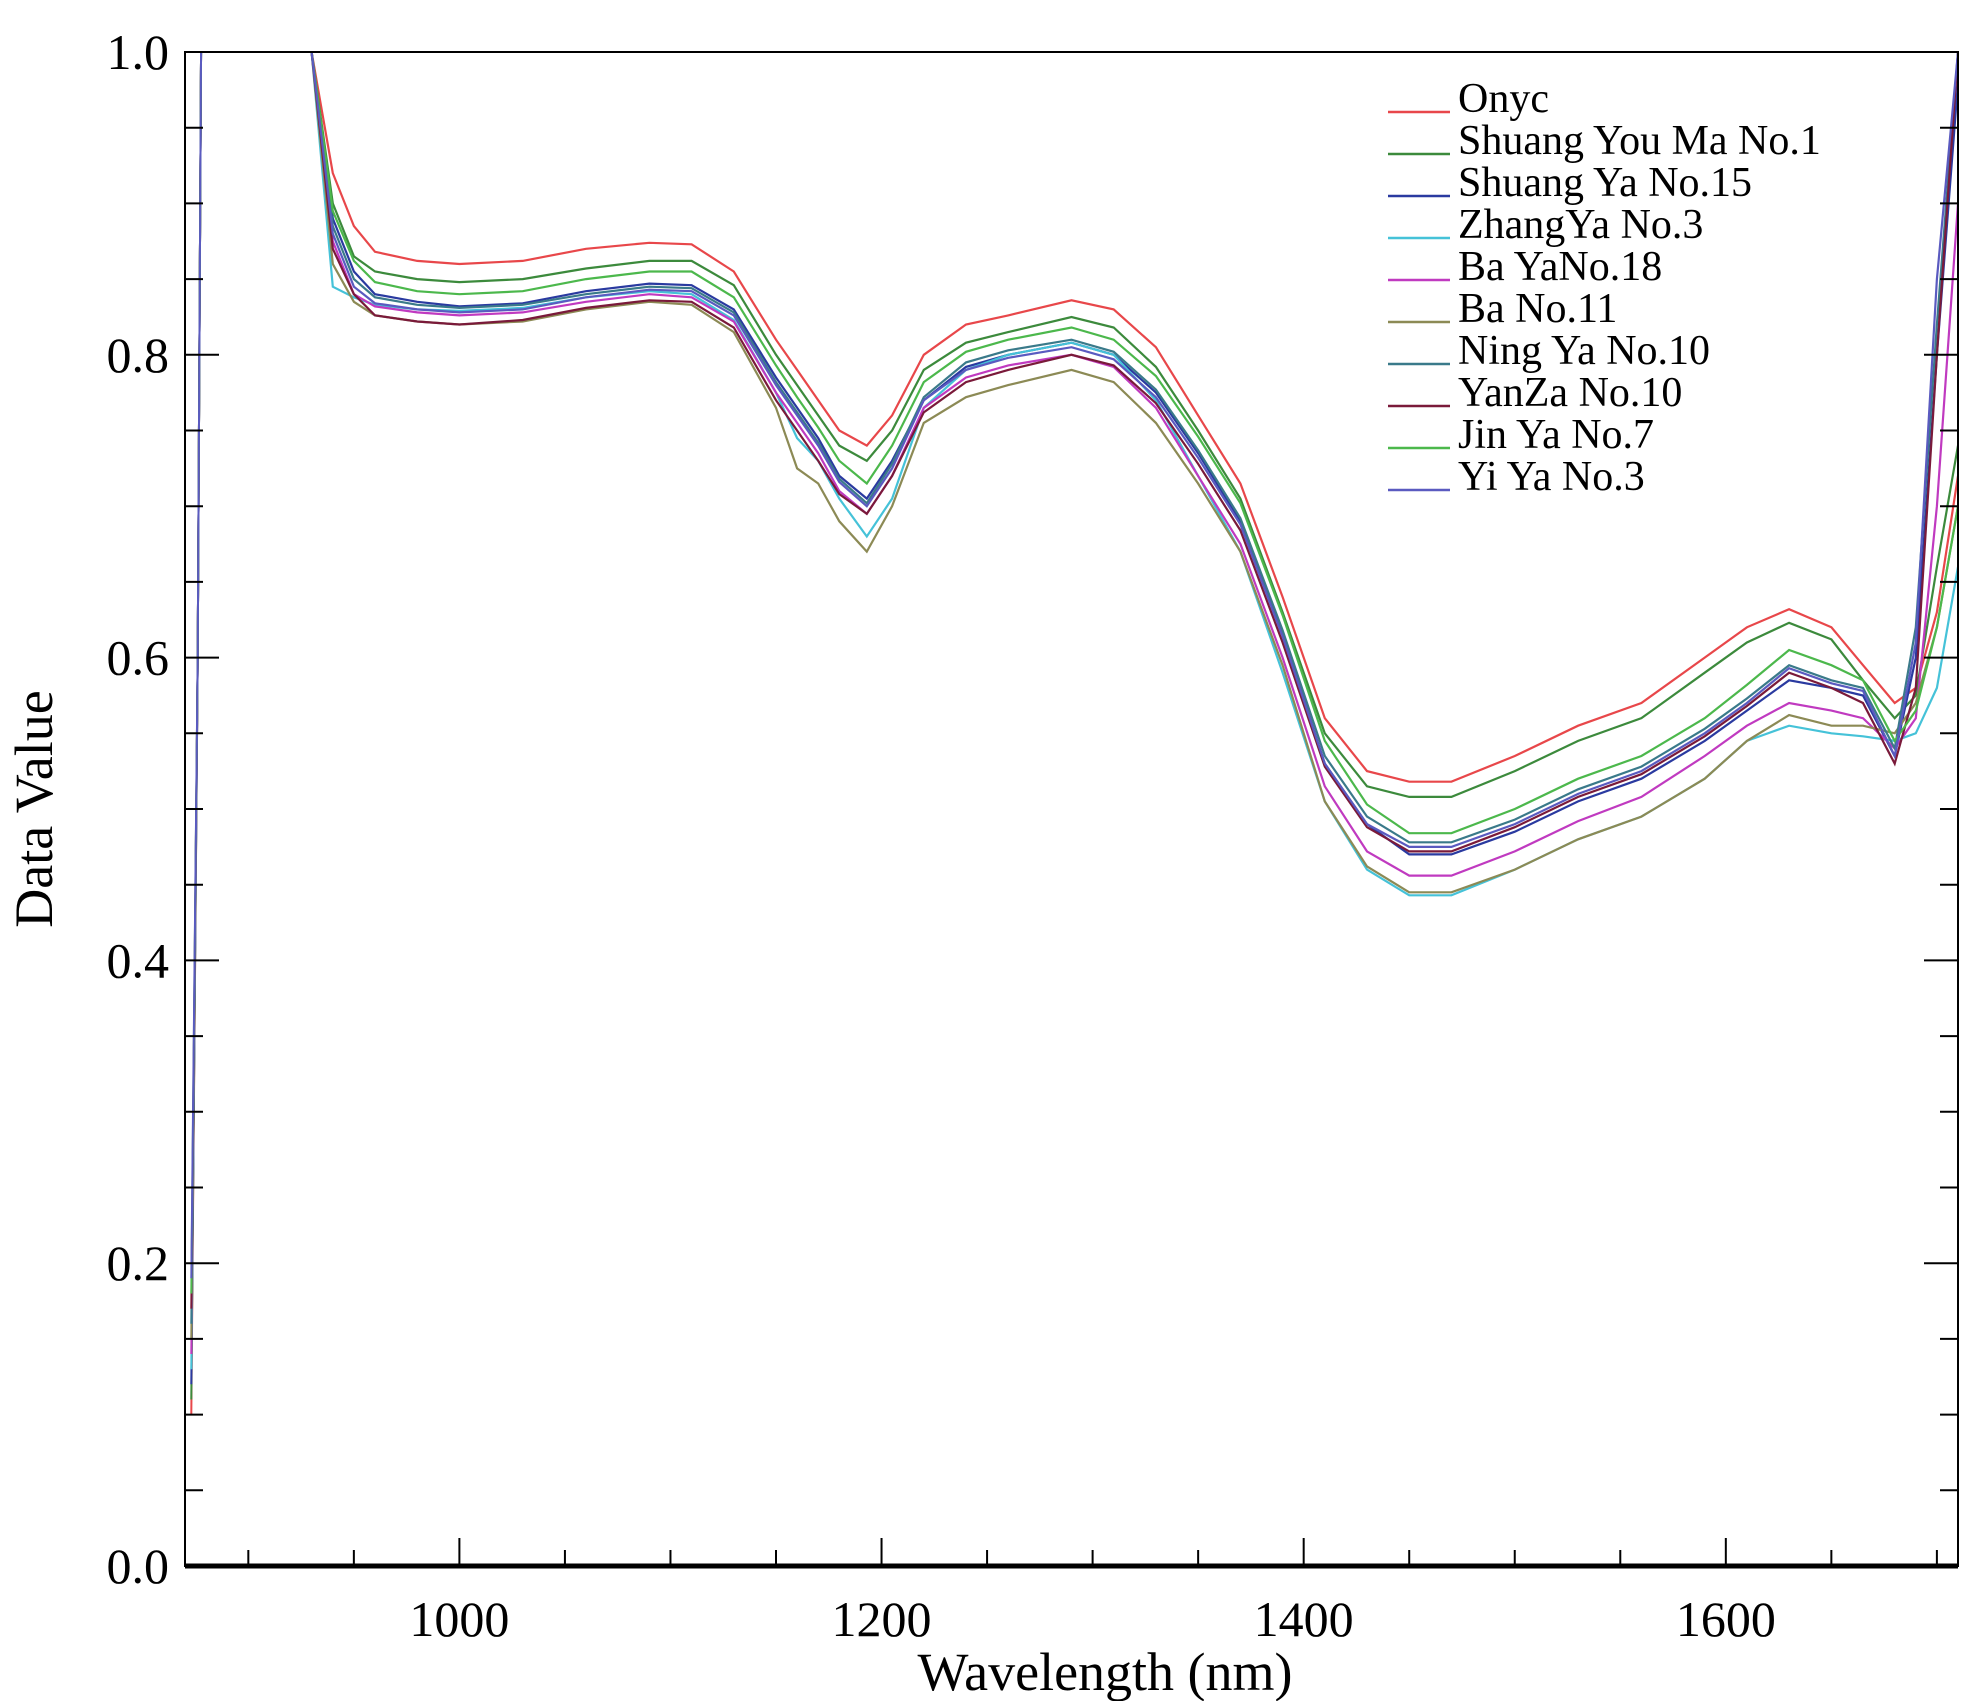 The width and height of the screenshot is (1970, 1701). Describe the element at coordinates (1726, 1619) in the screenshot. I see `x-tick-label: 1600` at that location.